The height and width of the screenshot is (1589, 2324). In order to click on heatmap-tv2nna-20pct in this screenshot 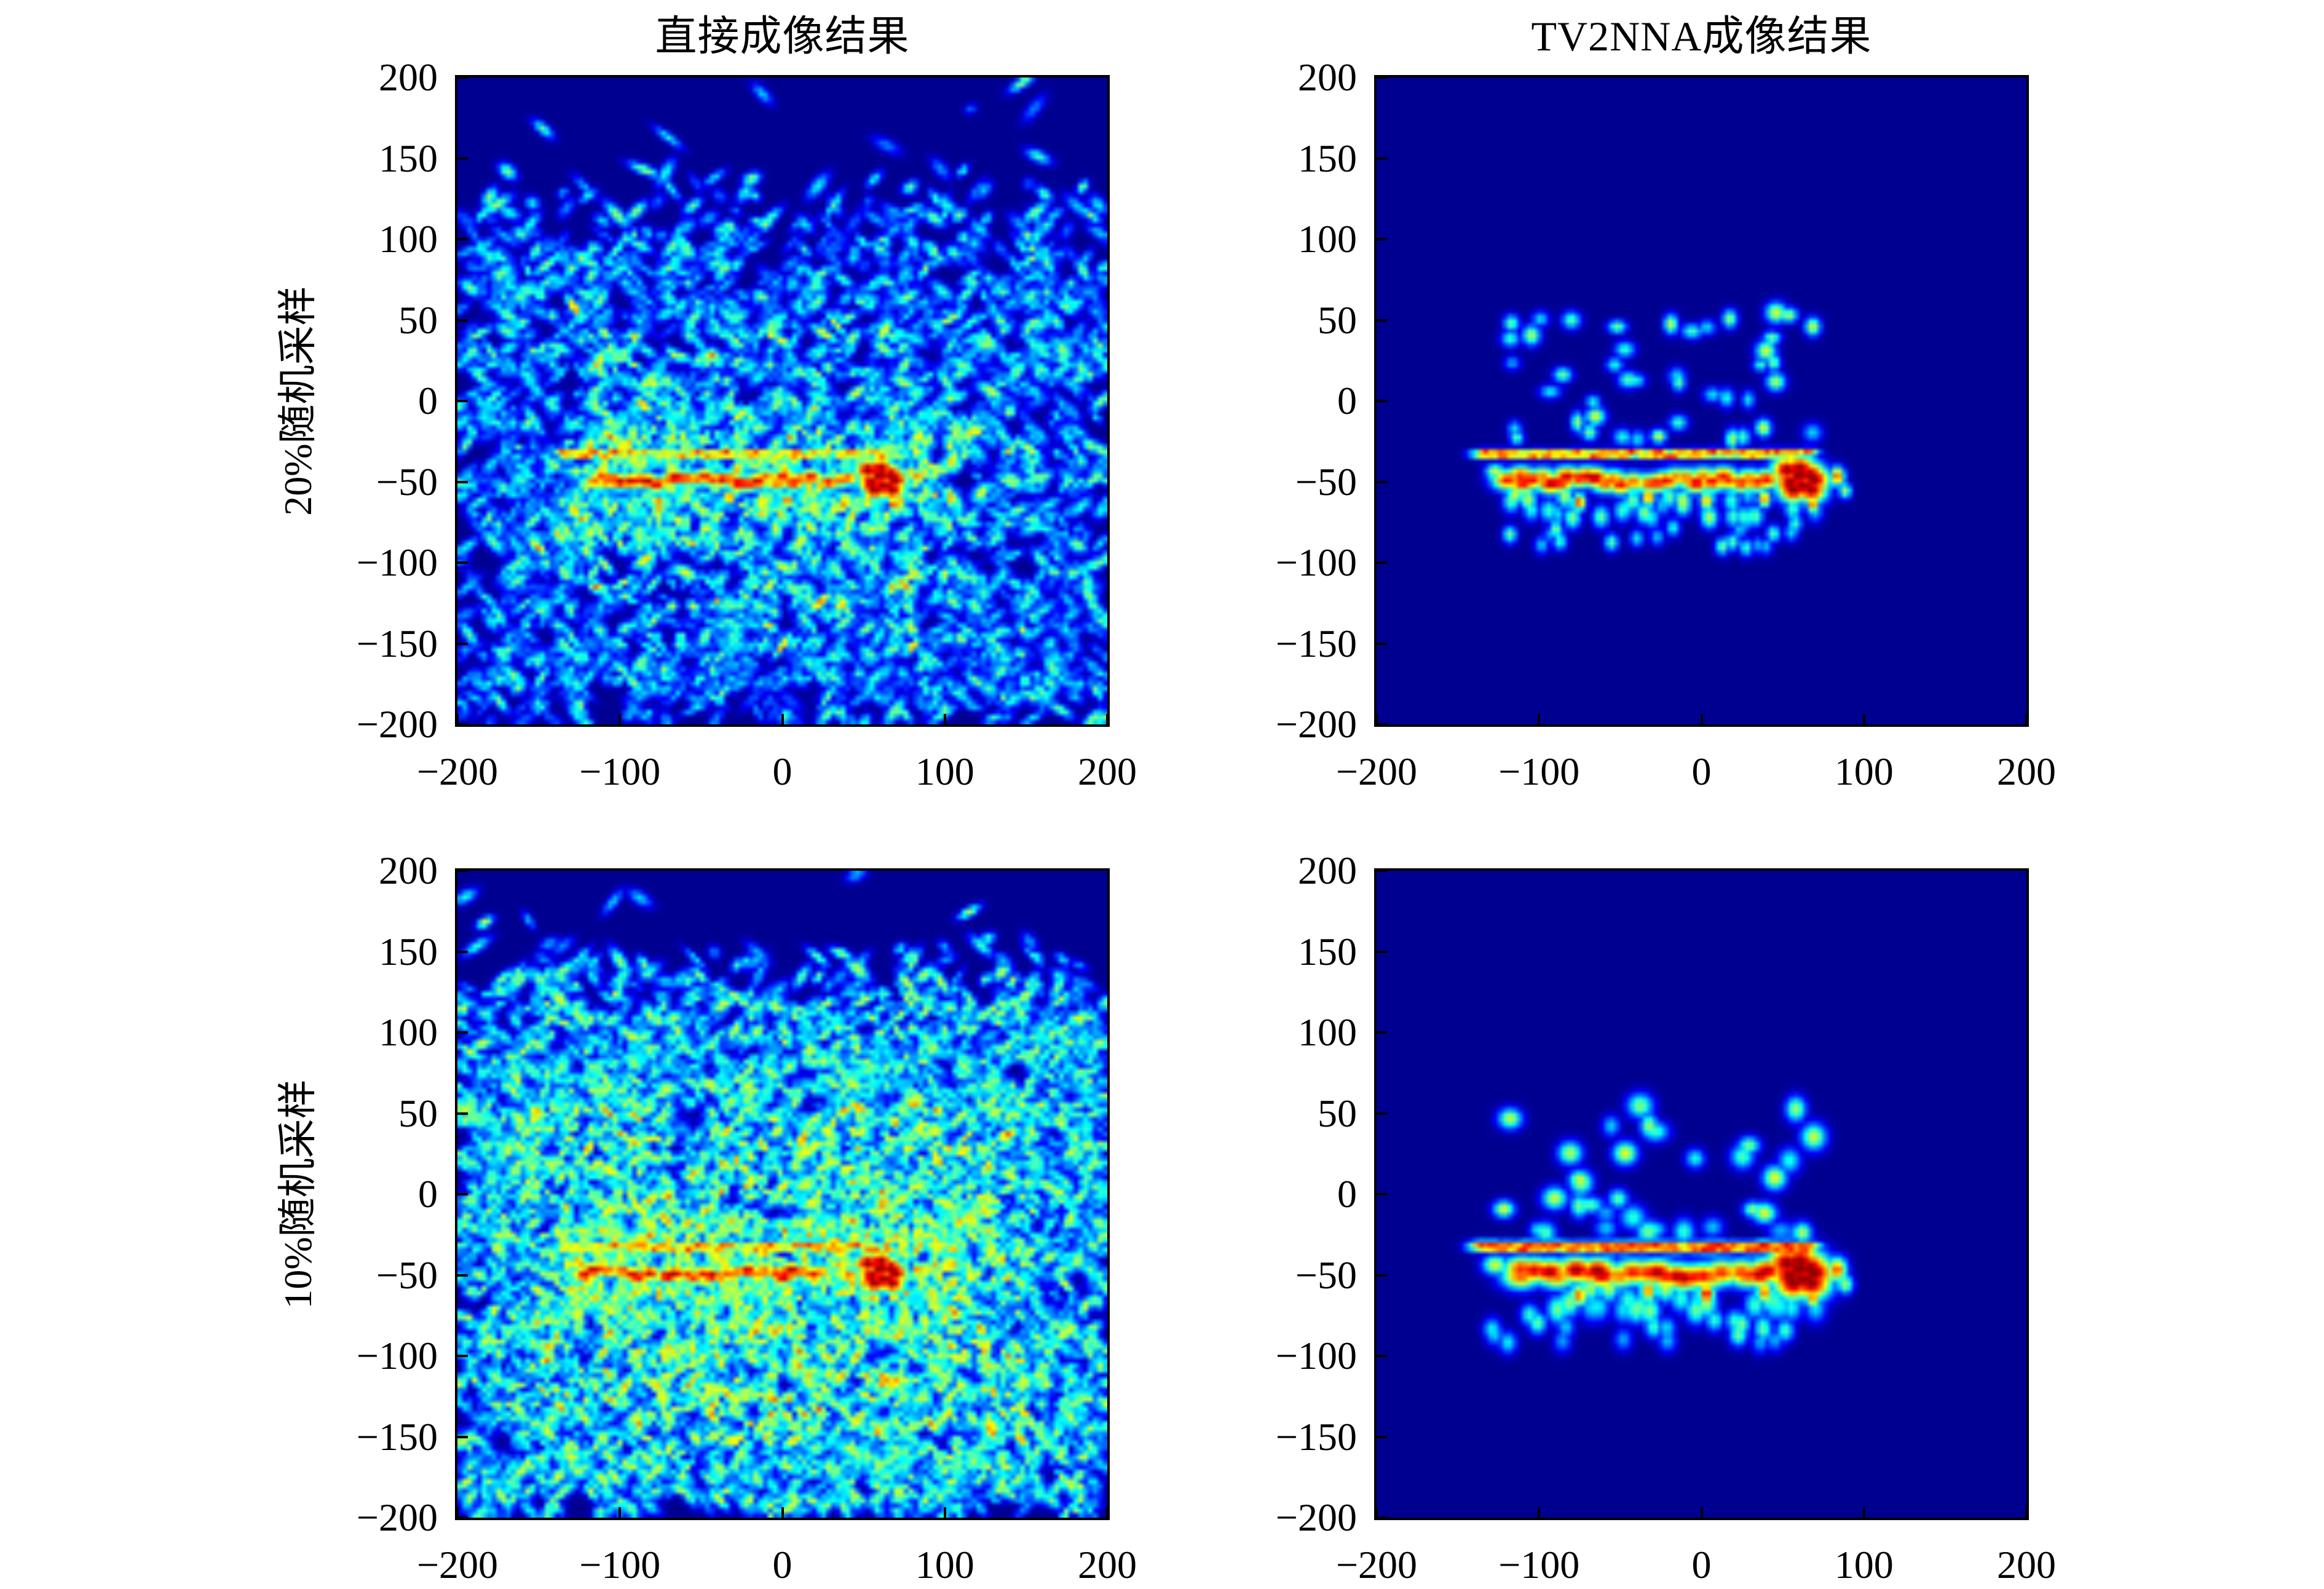, I will do `click(1701, 401)`.